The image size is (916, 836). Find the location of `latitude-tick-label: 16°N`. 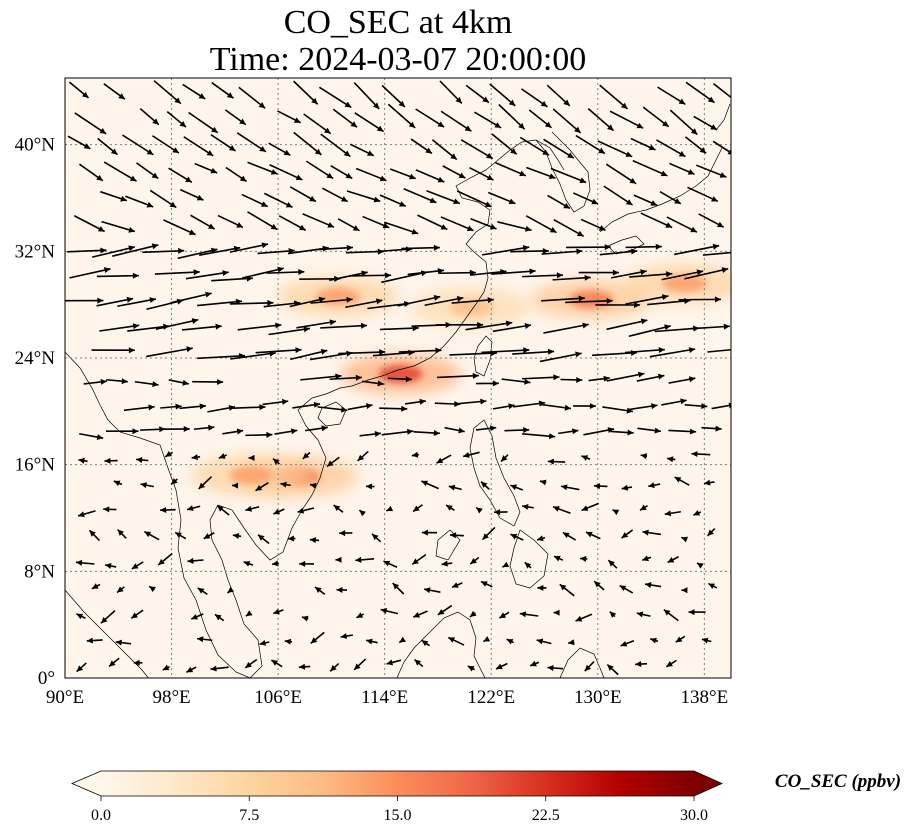

latitude-tick-label: 16°N is located at coordinates (35, 465).